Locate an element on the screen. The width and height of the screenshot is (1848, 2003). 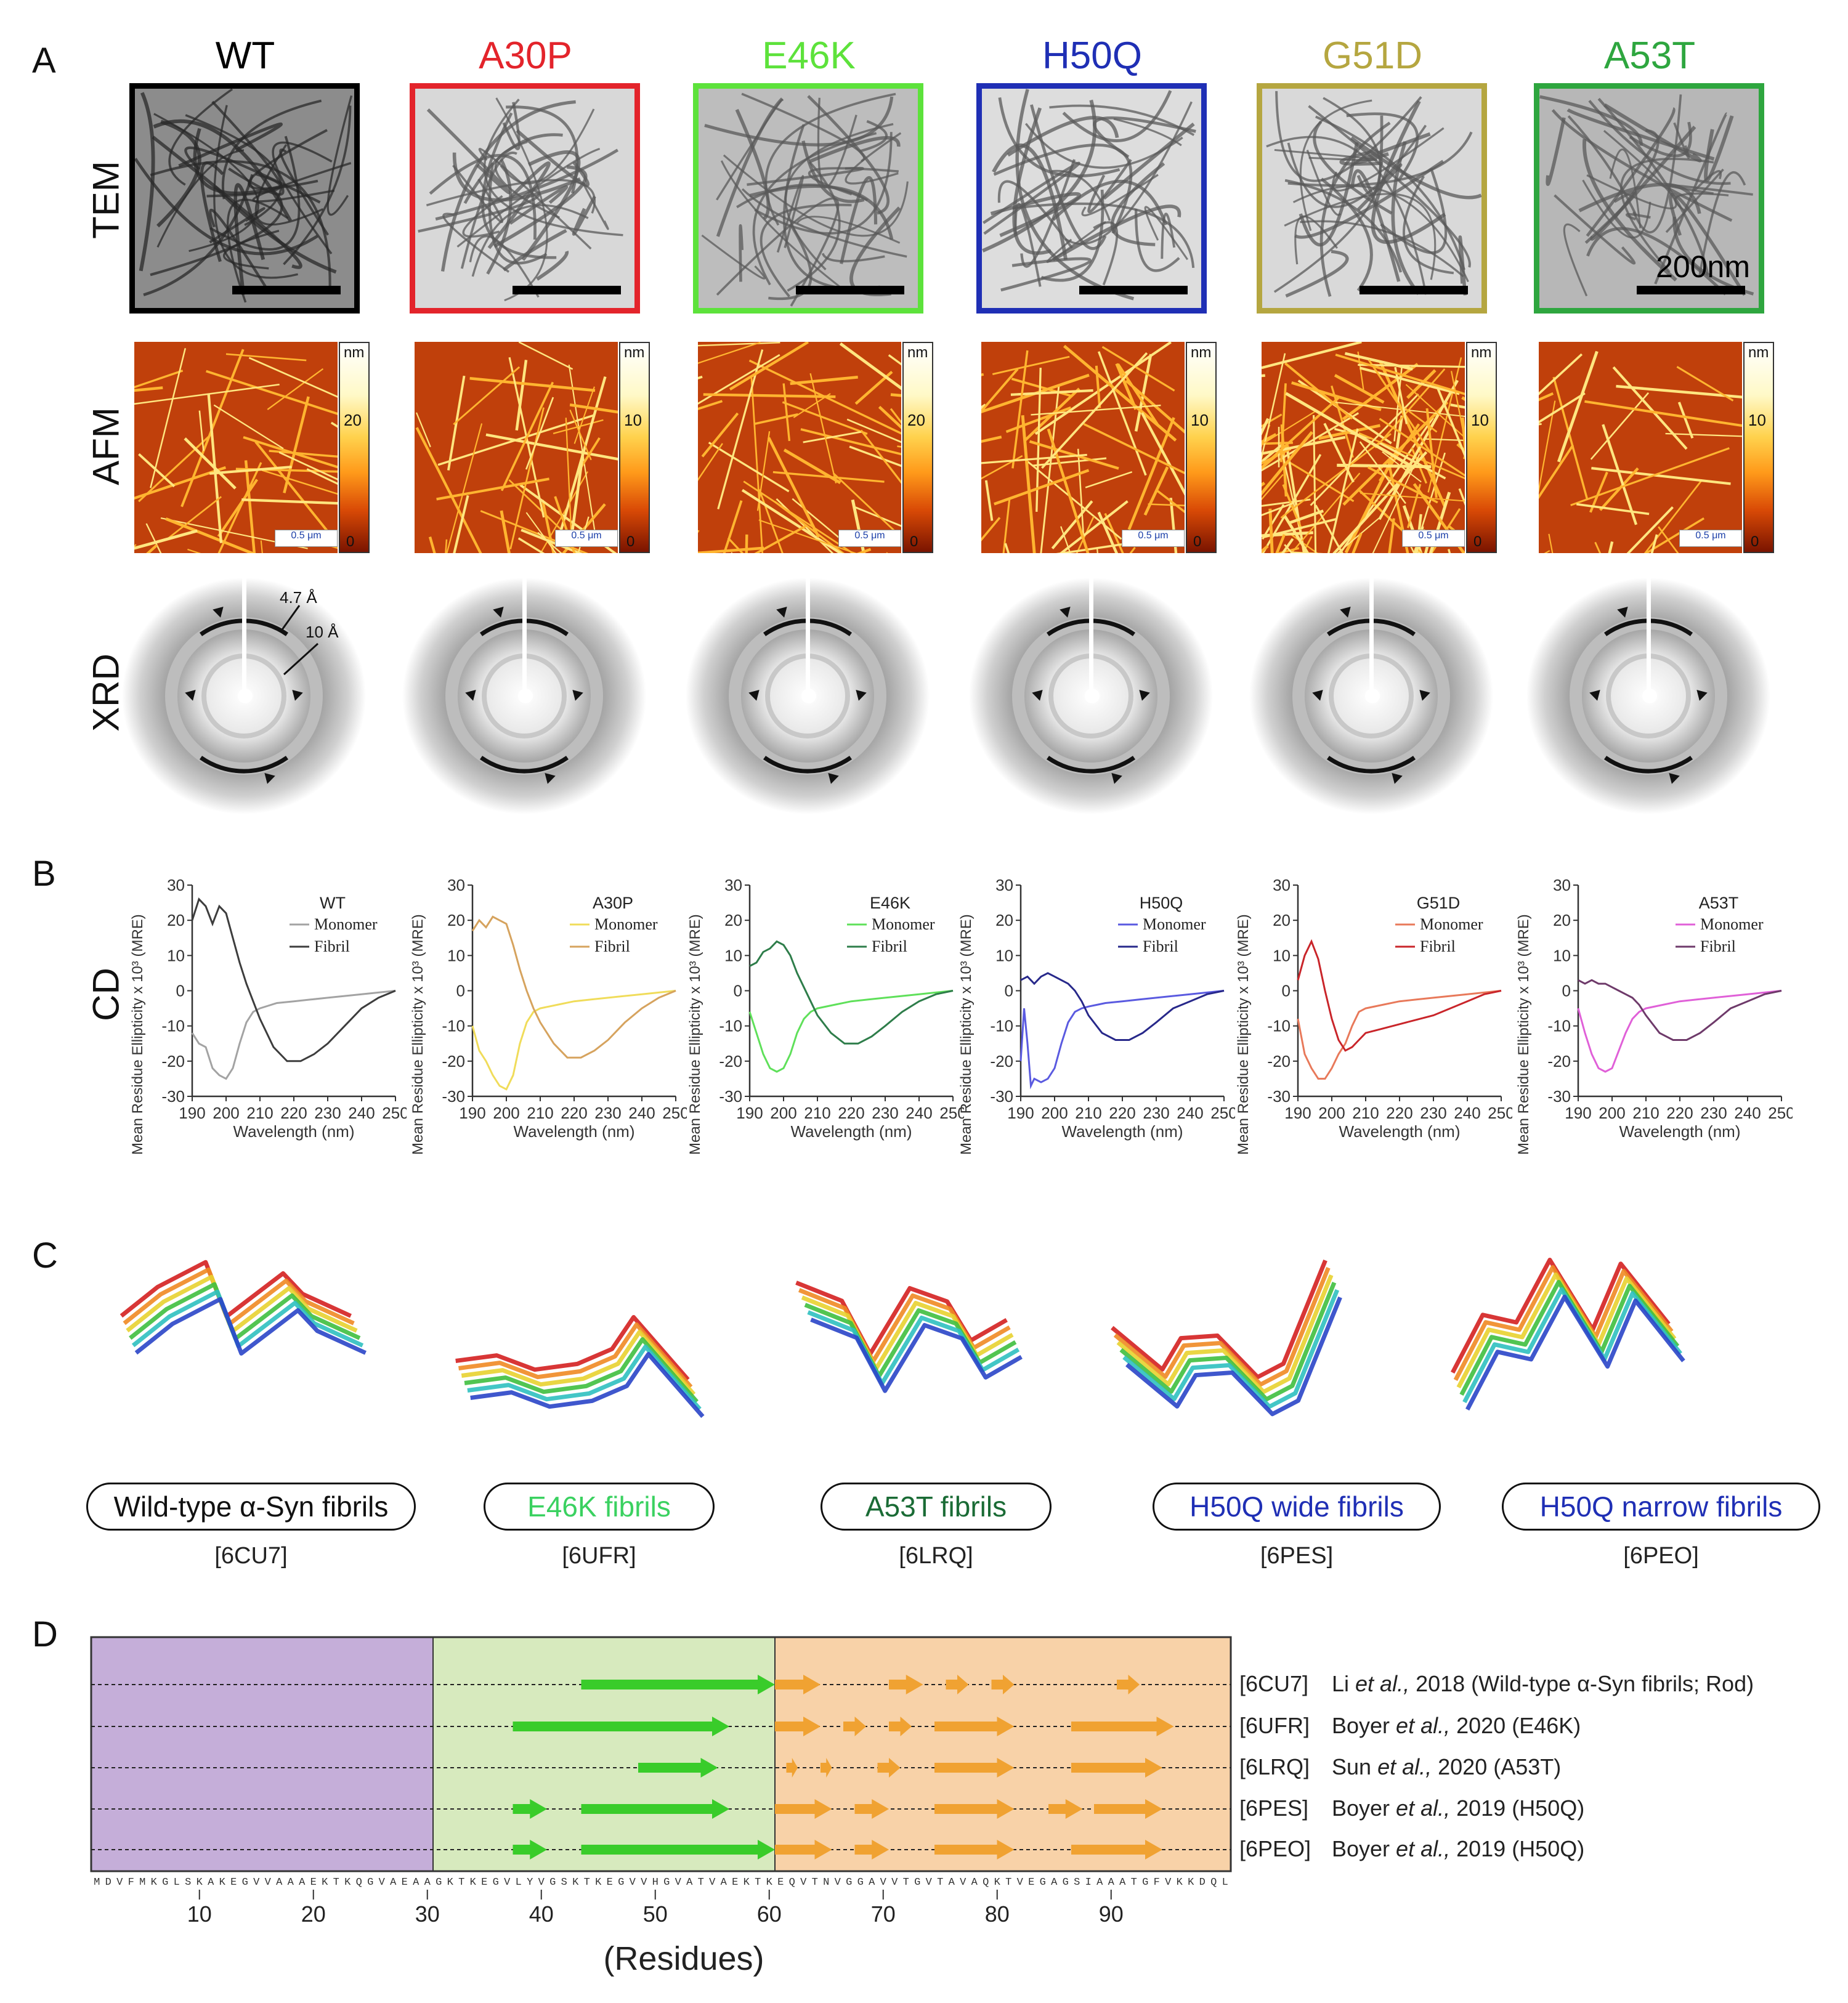
tem-fibril-texture is located at coordinates (1091, 198).